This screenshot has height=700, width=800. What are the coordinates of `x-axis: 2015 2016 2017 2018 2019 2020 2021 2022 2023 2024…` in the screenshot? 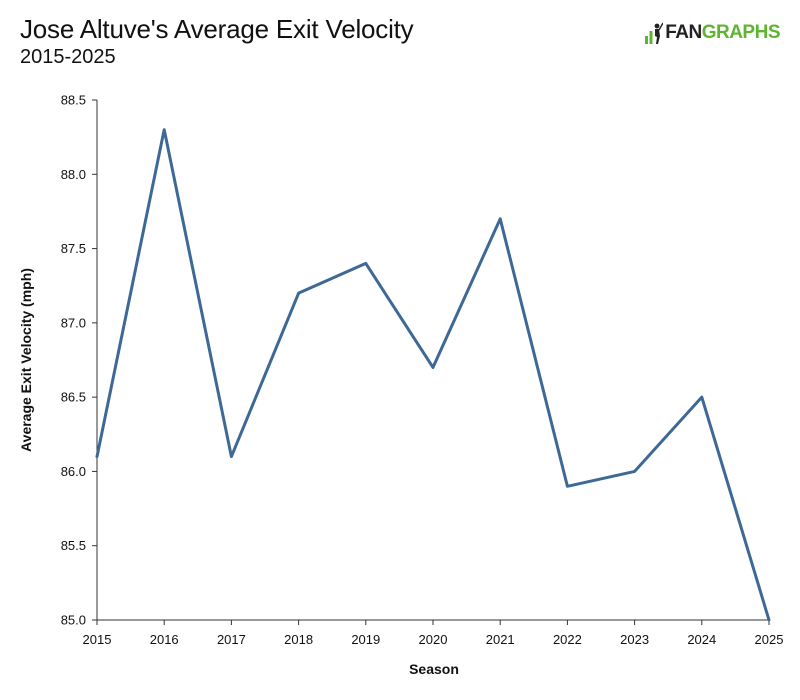 It's located at (433, 633).